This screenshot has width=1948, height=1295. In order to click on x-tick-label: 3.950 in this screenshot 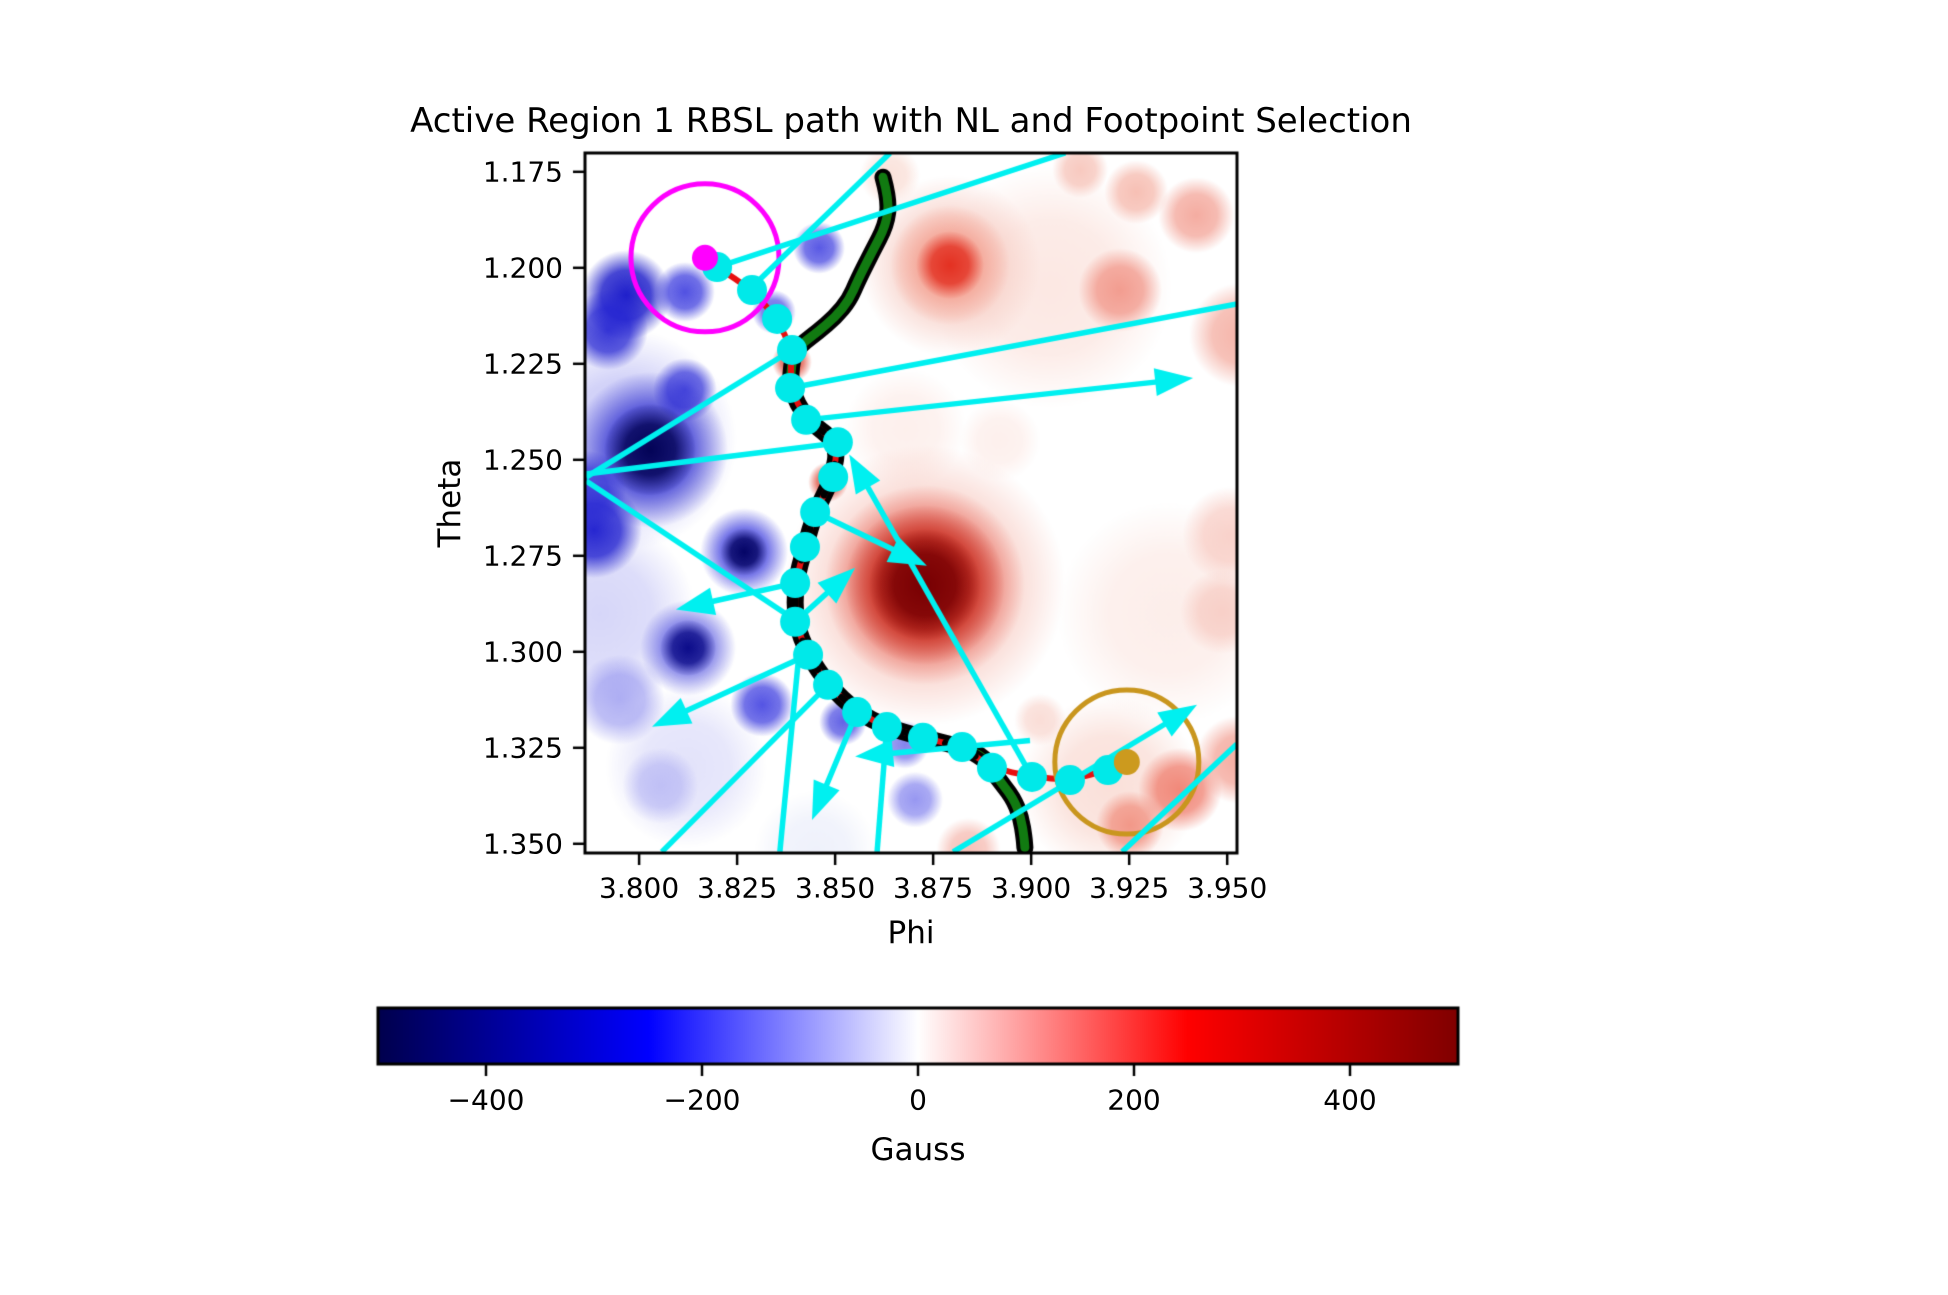, I will do `click(1227, 888)`.